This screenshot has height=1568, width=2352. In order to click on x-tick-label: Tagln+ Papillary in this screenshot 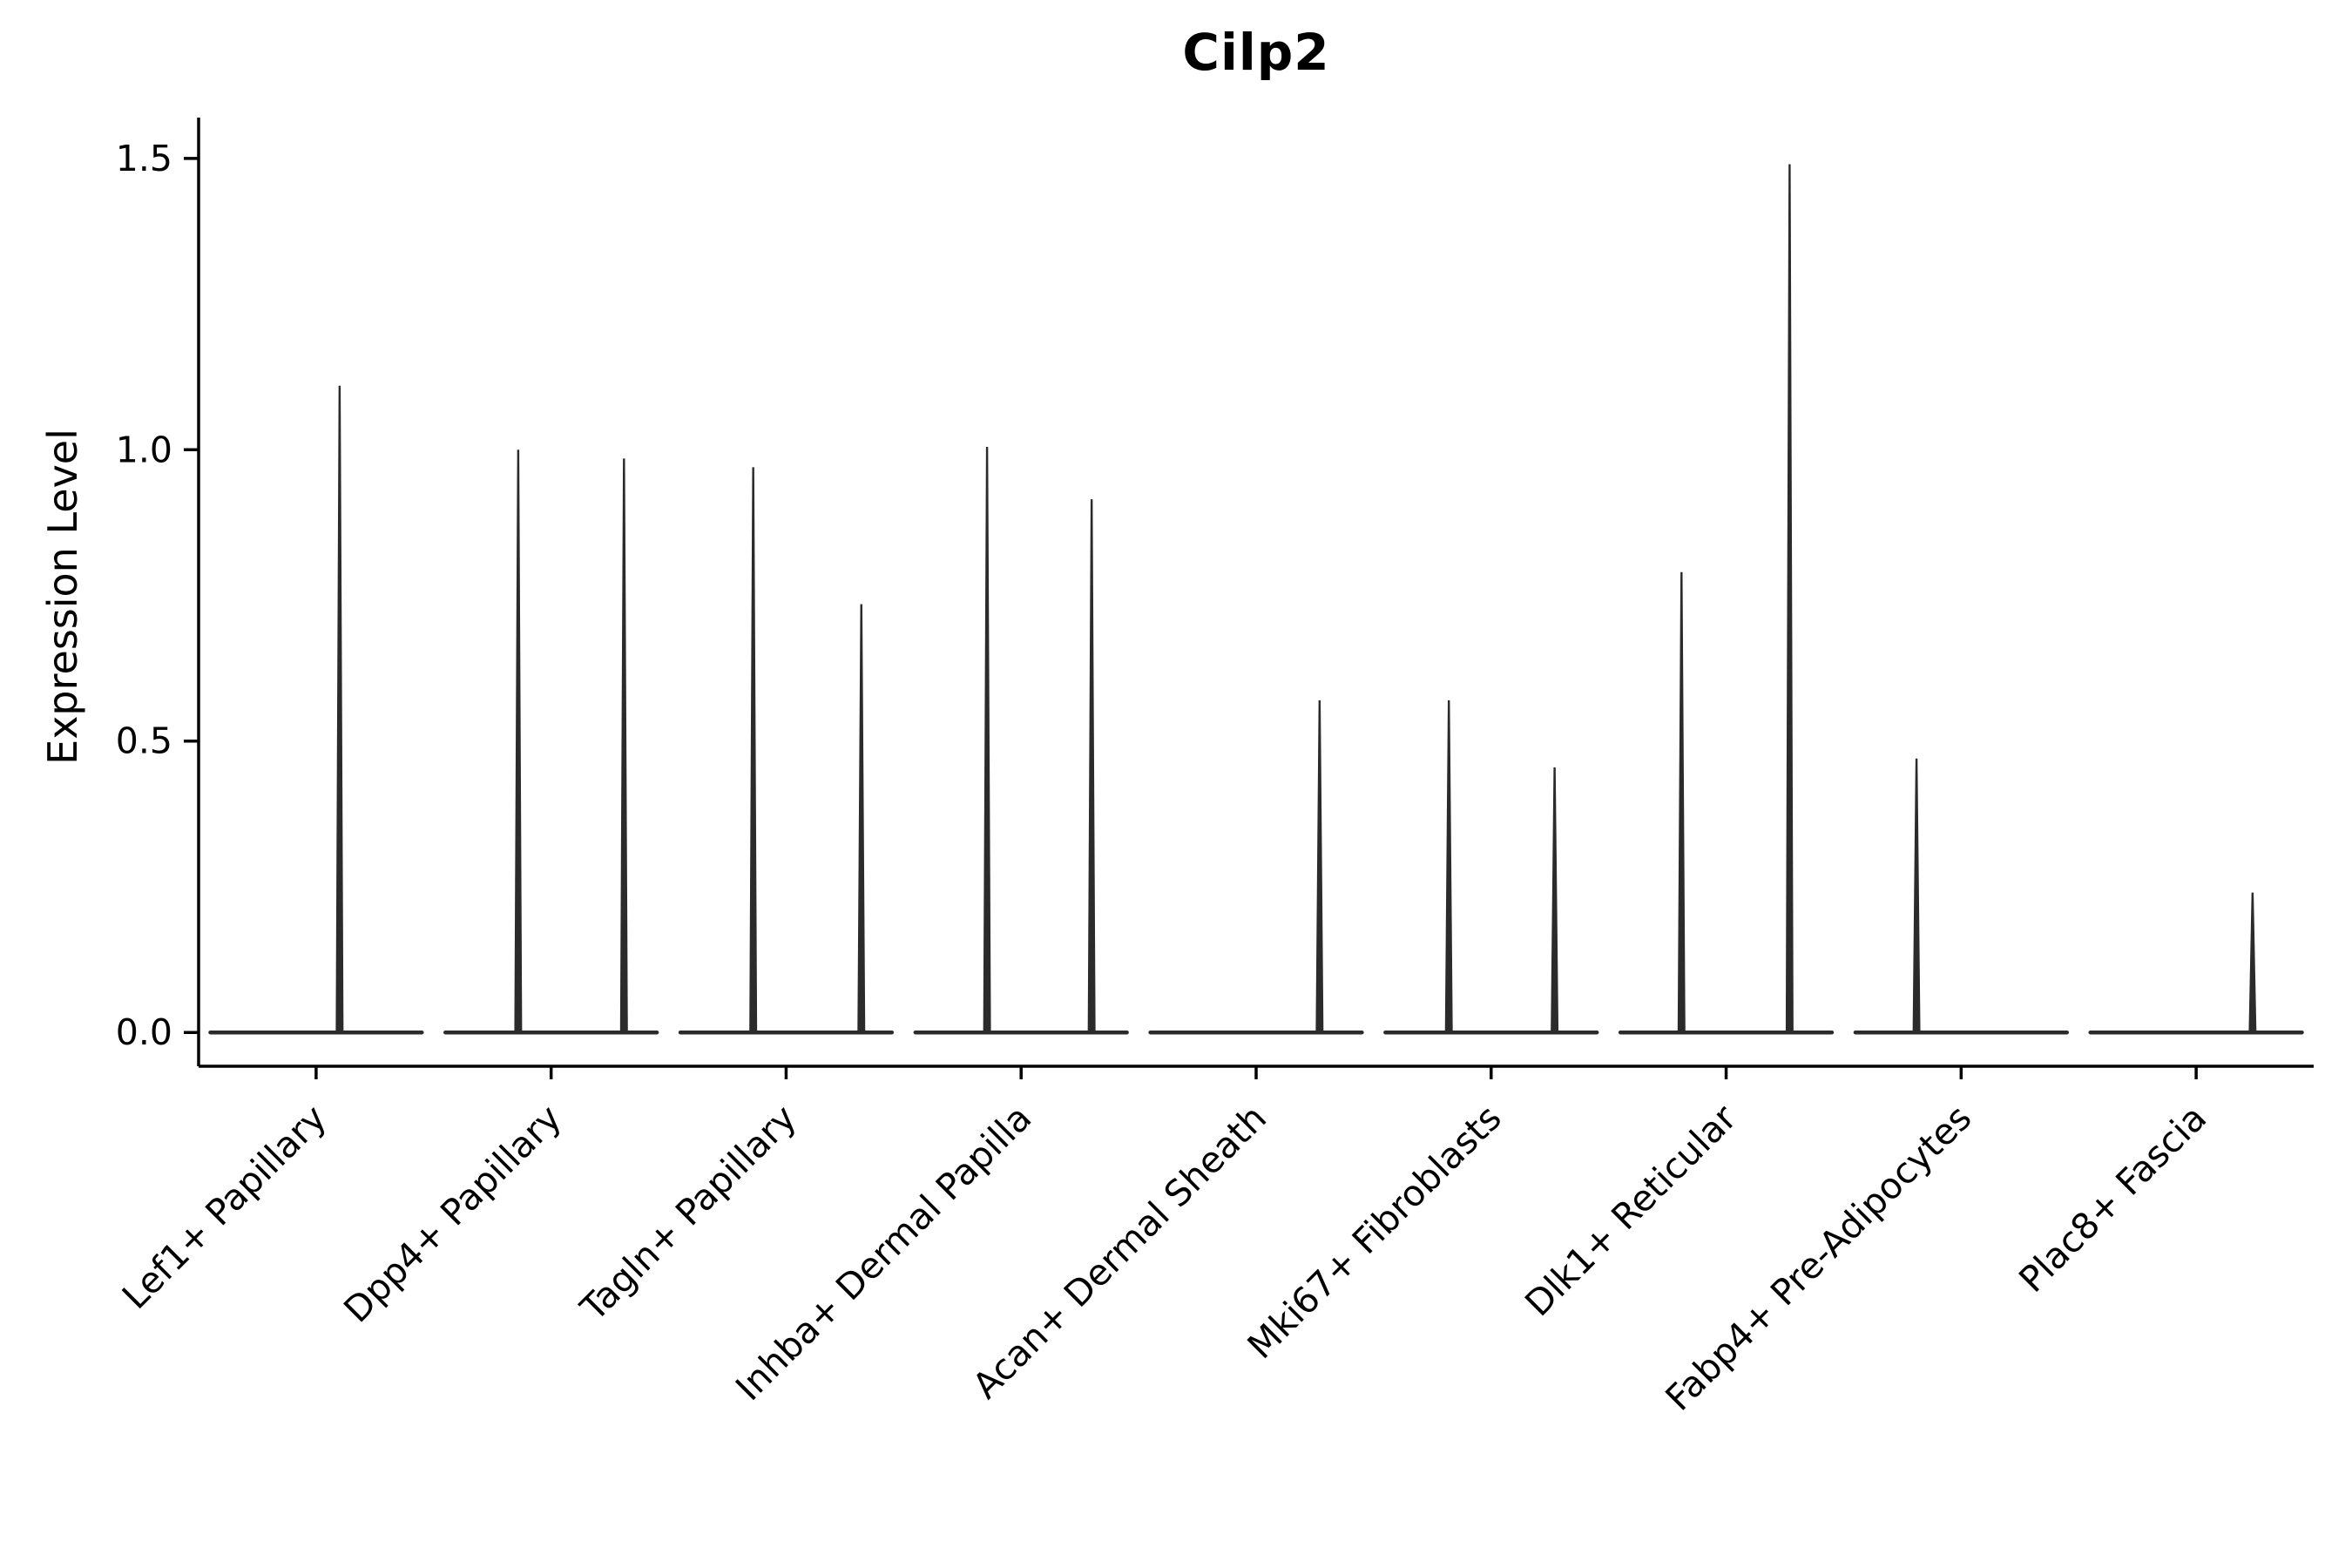, I will do `click(687, 1213)`.